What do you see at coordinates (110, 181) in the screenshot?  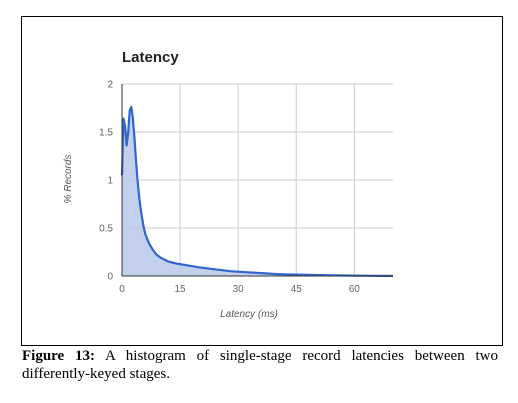 I see `y-tick-label: 1` at bounding box center [110, 181].